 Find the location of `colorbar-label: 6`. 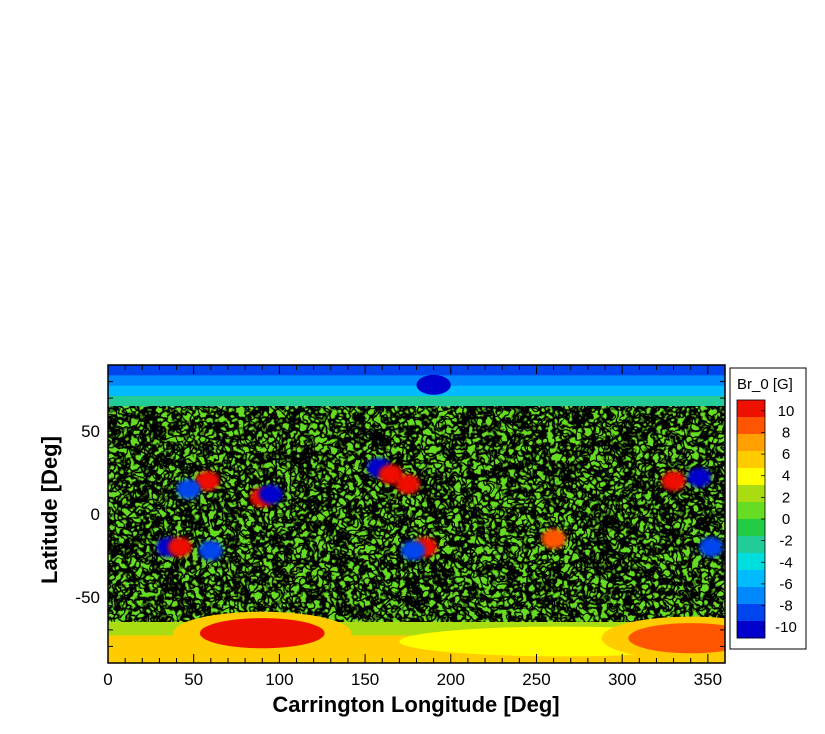

colorbar-label: 6 is located at coordinates (786, 454).